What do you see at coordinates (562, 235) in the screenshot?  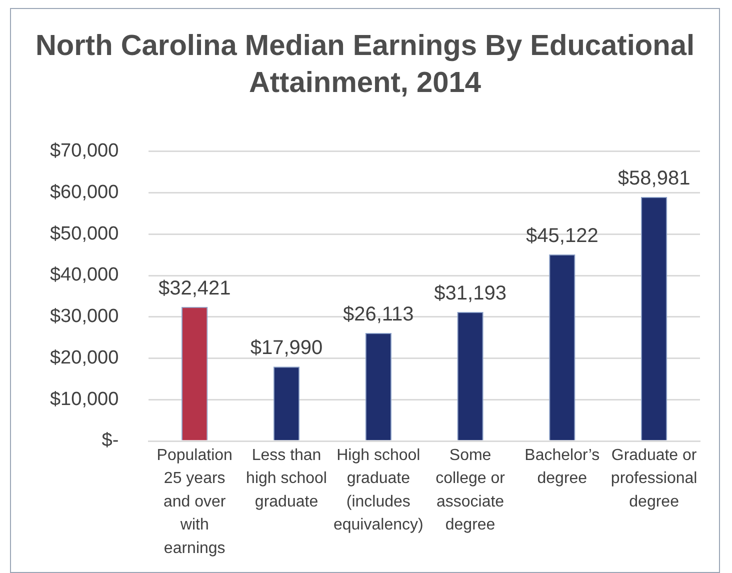 I see `data-label: $45,122` at bounding box center [562, 235].